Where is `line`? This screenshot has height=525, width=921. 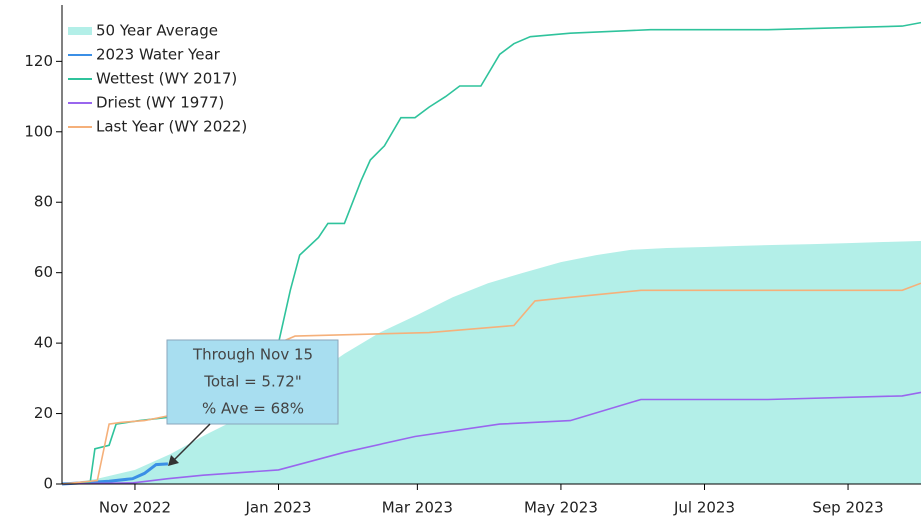 line is located at coordinates (114, 474).